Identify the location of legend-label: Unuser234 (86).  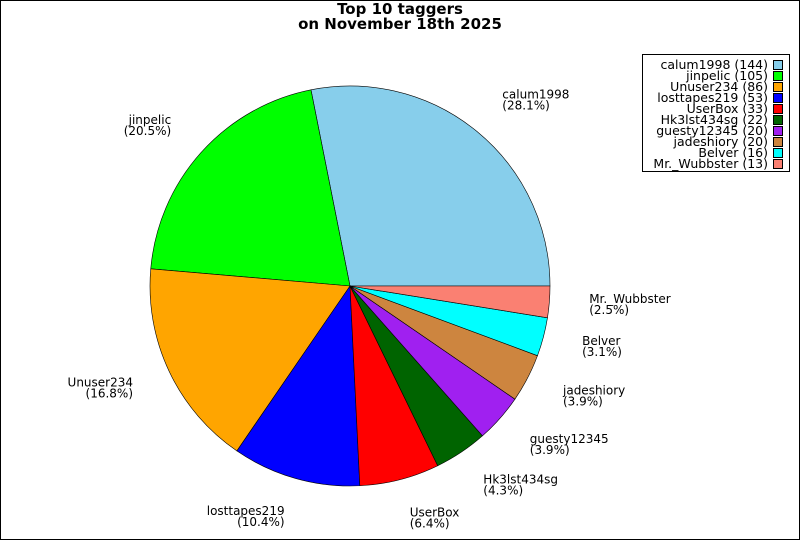
(719, 86).